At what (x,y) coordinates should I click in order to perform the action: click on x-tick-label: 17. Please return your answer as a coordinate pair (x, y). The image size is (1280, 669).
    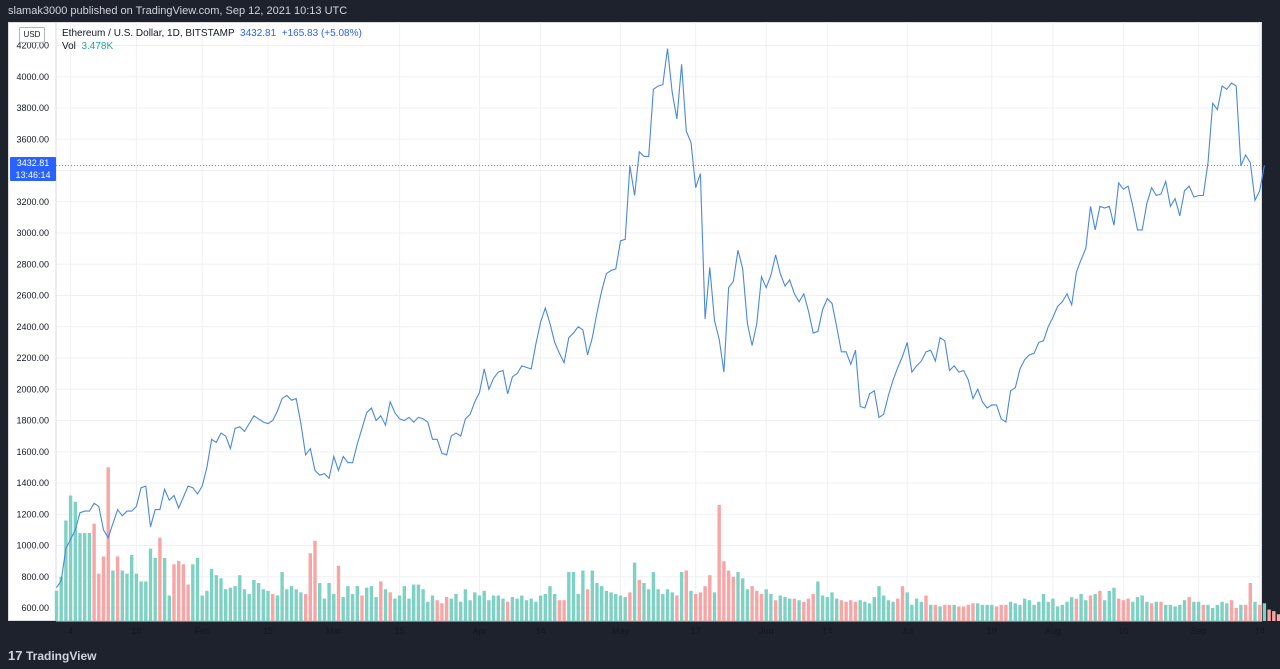
    Looking at the image, I should click on (696, 631).